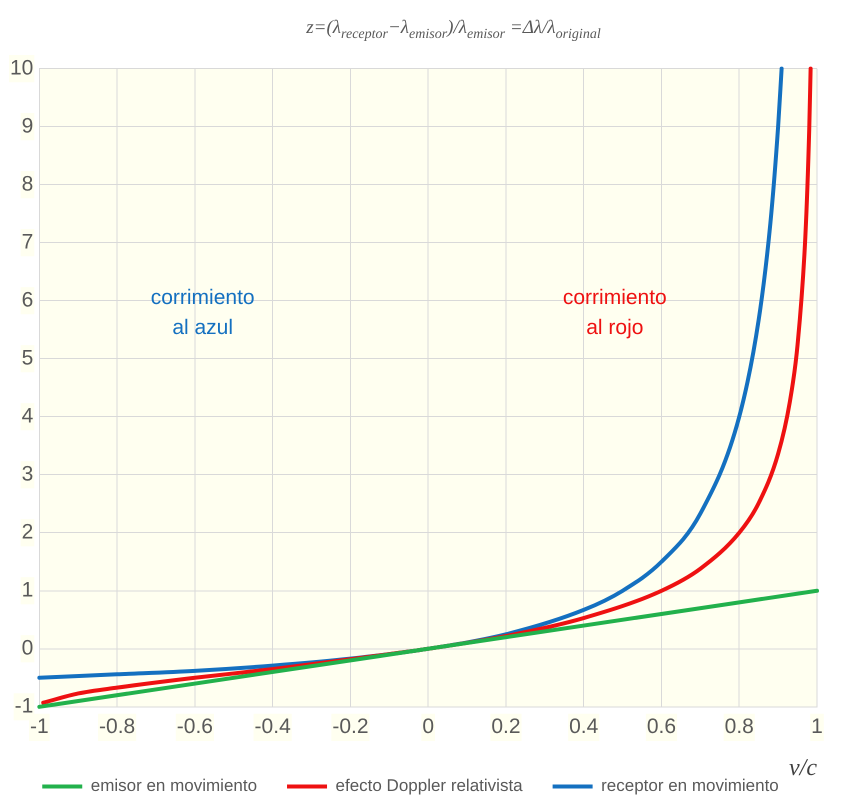  Describe the element at coordinates (28, 648) in the screenshot. I see `y-tick-label: 0` at that location.